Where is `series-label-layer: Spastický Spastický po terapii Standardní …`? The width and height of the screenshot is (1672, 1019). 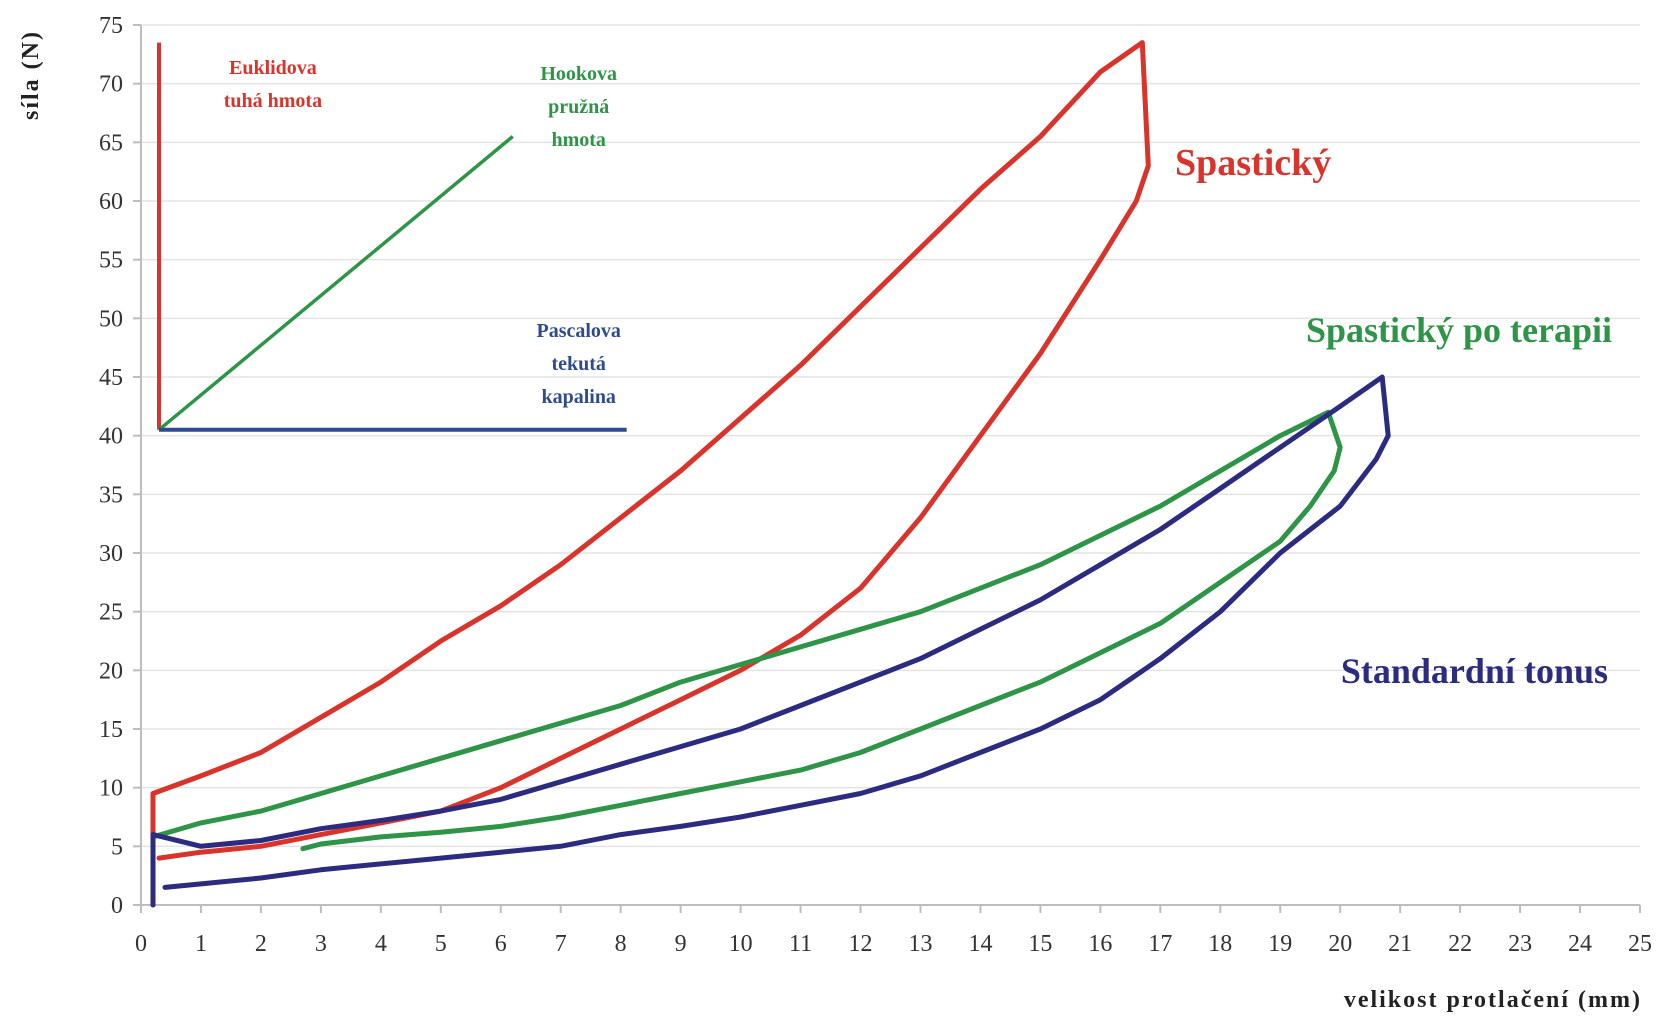
series-label-layer: Spastický Spastický po terapii Standardní … is located at coordinates (1393, 416).